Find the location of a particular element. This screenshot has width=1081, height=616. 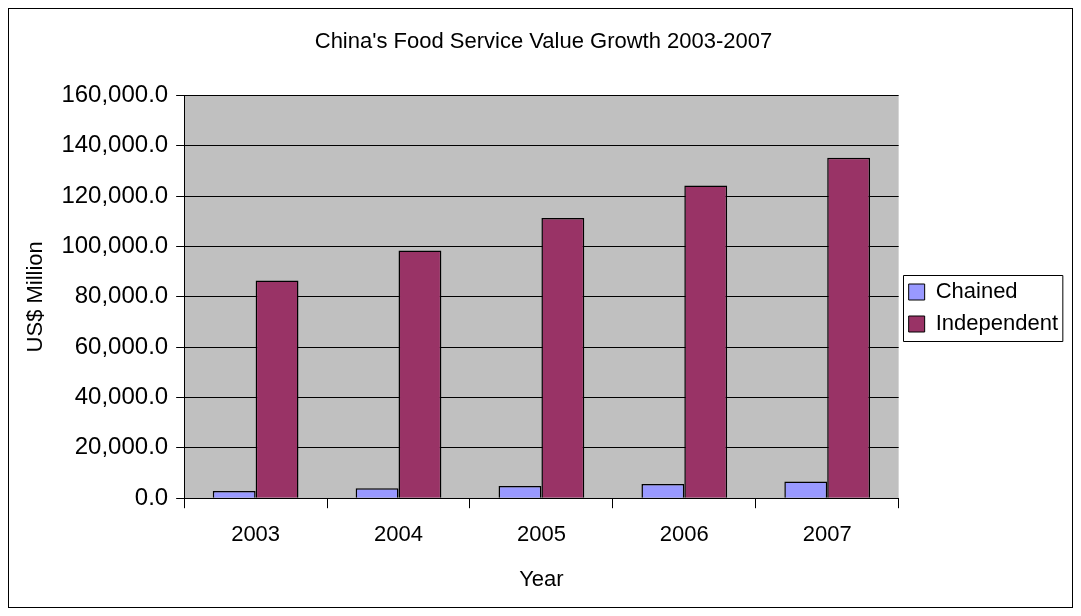

legend-label: Chained is located at coordinates (976, 291).